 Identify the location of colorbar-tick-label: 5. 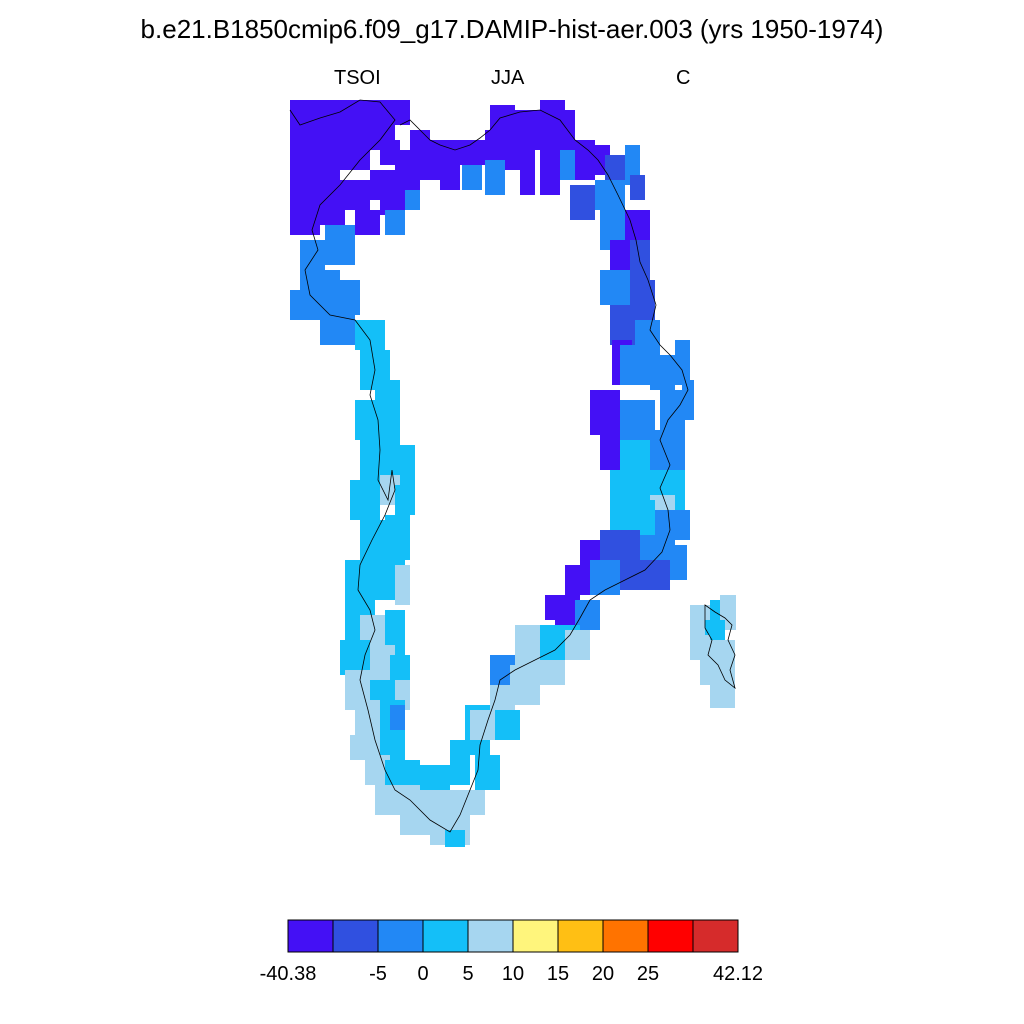
(467, 974).